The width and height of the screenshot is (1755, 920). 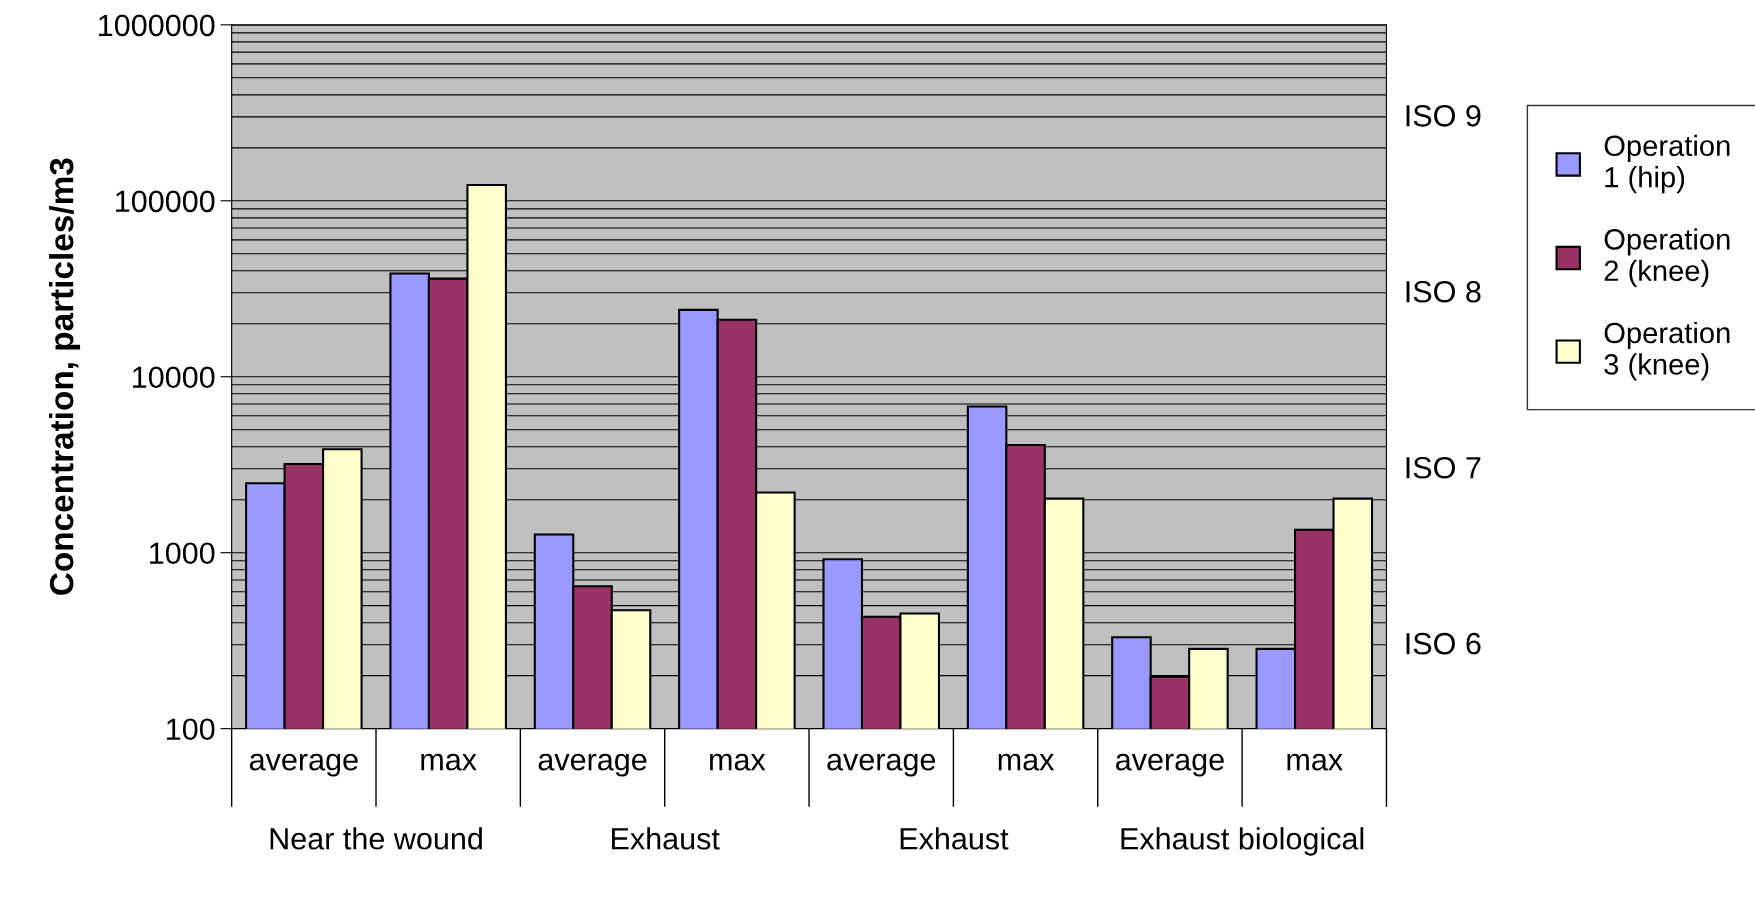 I want to click on y-tick-label: 10000, so click(x=174, y=377).